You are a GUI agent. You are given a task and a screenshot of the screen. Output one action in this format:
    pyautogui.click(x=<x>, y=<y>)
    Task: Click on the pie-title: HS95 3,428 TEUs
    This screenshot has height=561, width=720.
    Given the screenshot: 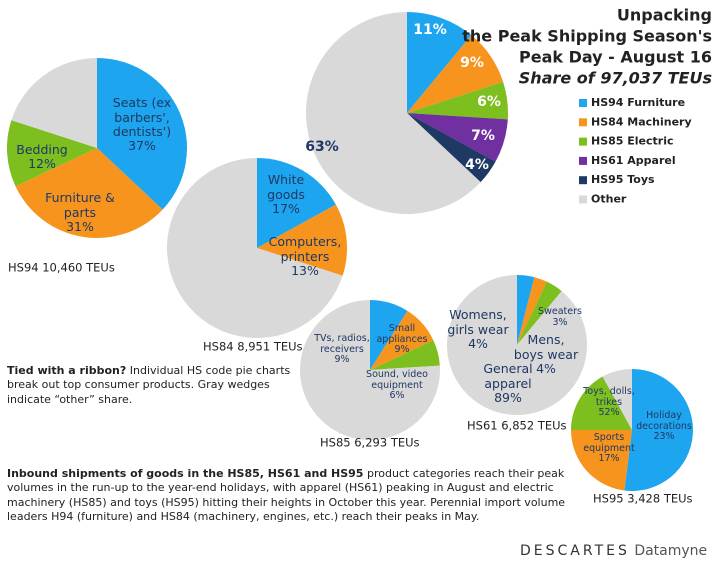 What is the action you would take?
    pyautogui.click(x=643, y=499)
    